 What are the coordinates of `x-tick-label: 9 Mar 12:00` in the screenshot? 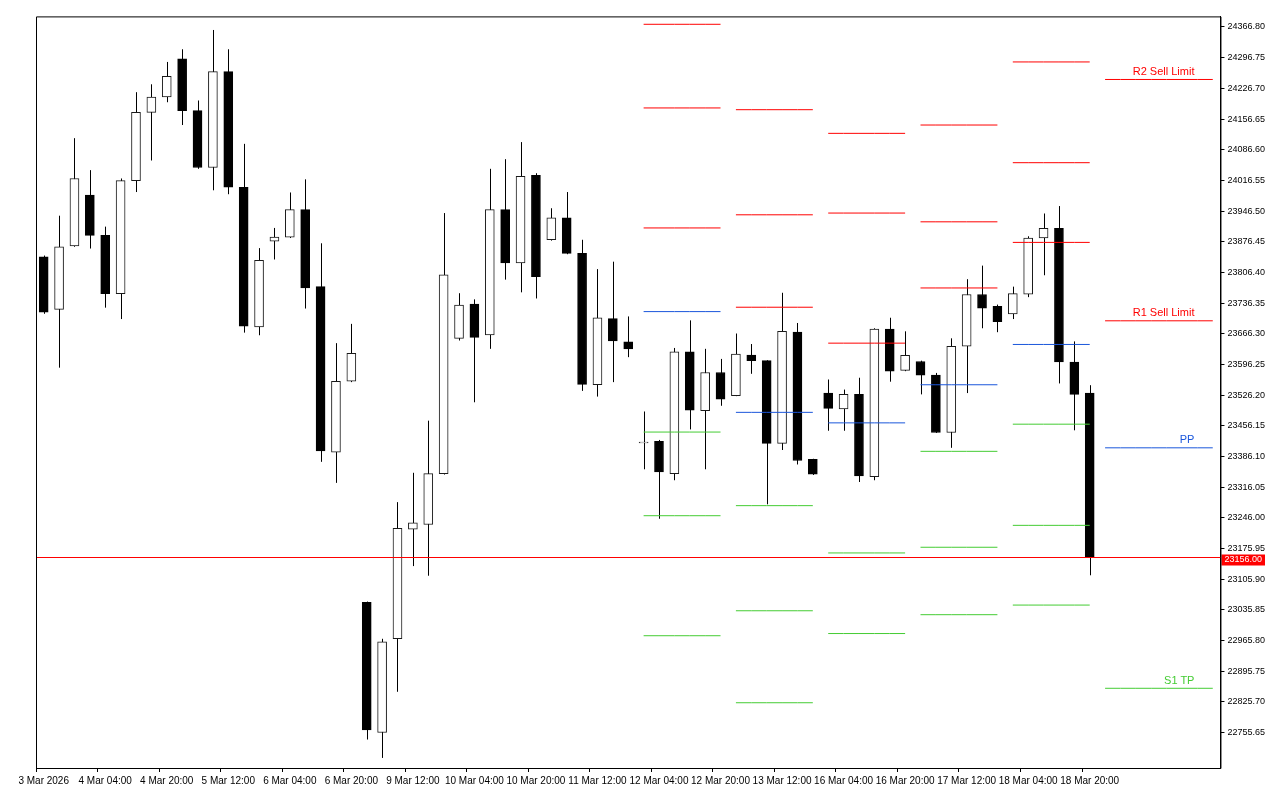 It's located at (413, 780).